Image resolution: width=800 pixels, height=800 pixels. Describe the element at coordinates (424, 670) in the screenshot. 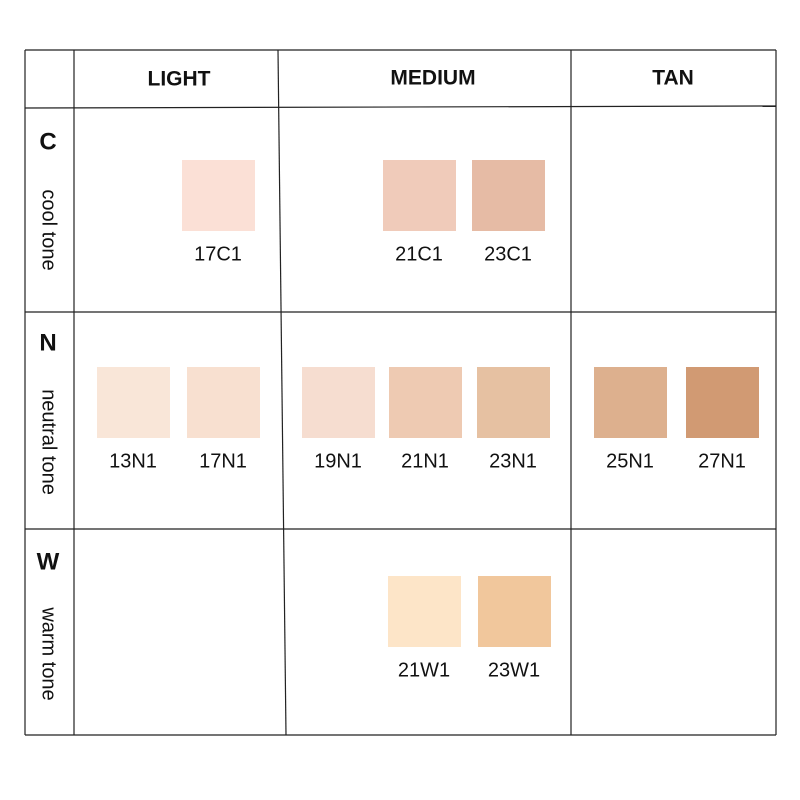

I see `shade-name: 21W1` at that location.